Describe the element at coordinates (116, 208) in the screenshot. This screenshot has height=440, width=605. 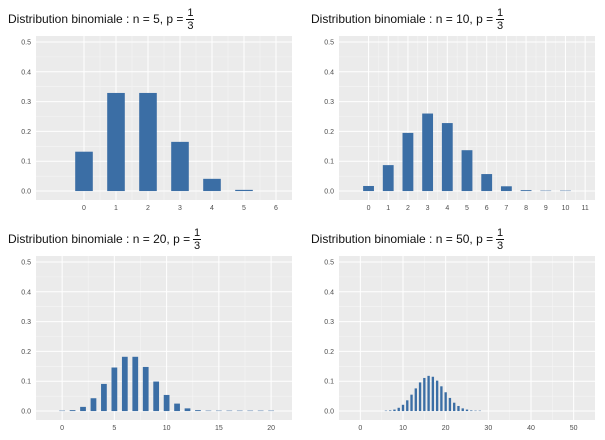
I see `x-tick-label: 1` at that location.